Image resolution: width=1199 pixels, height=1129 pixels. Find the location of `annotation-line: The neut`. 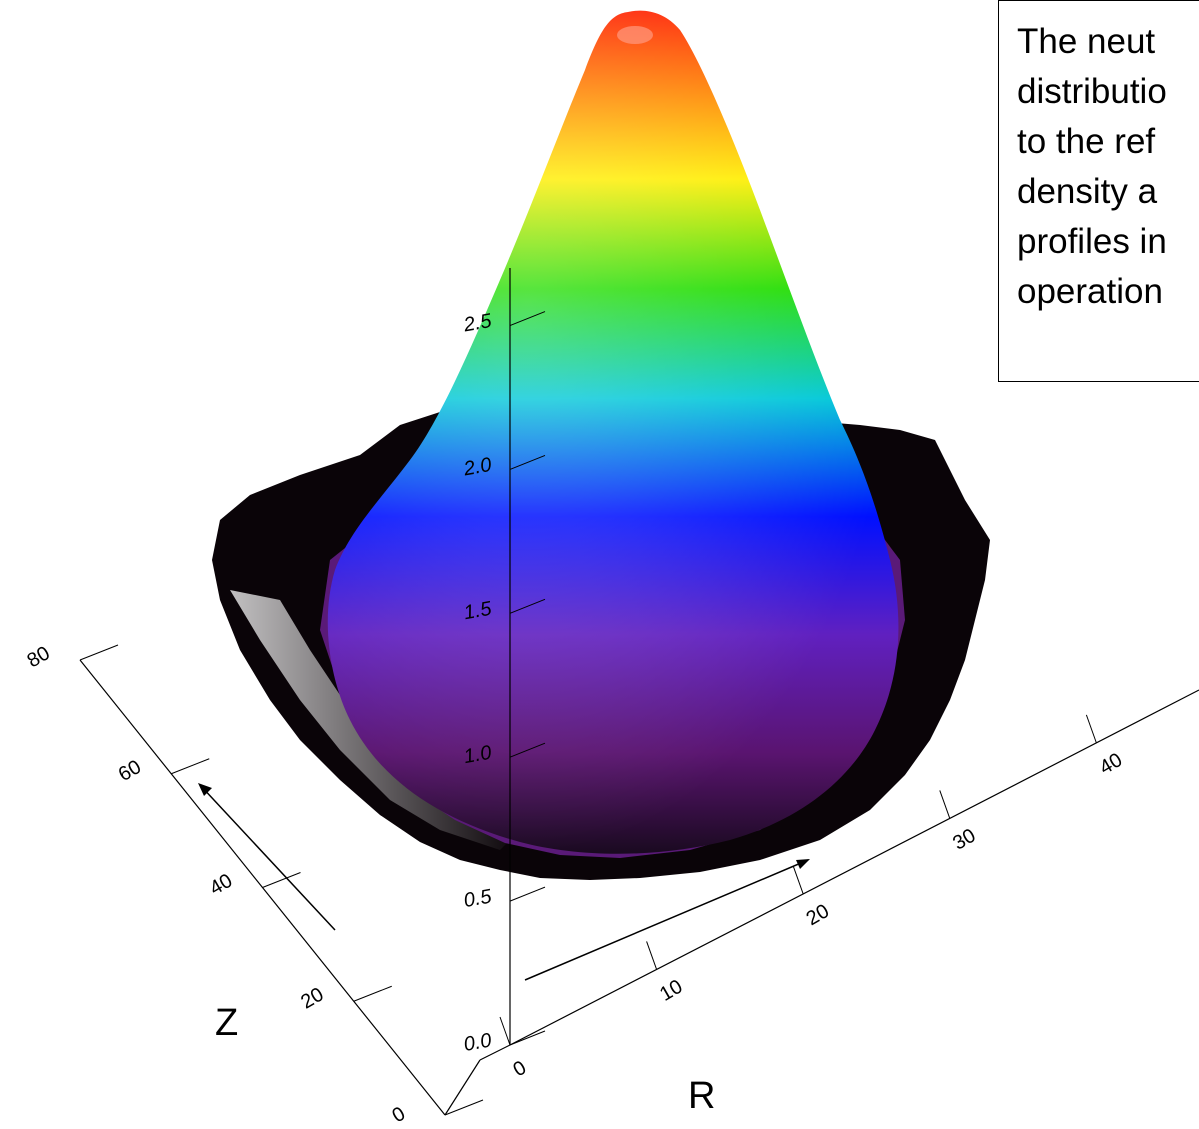

annotation-line: The neut is located at coordinates (1108, 42).